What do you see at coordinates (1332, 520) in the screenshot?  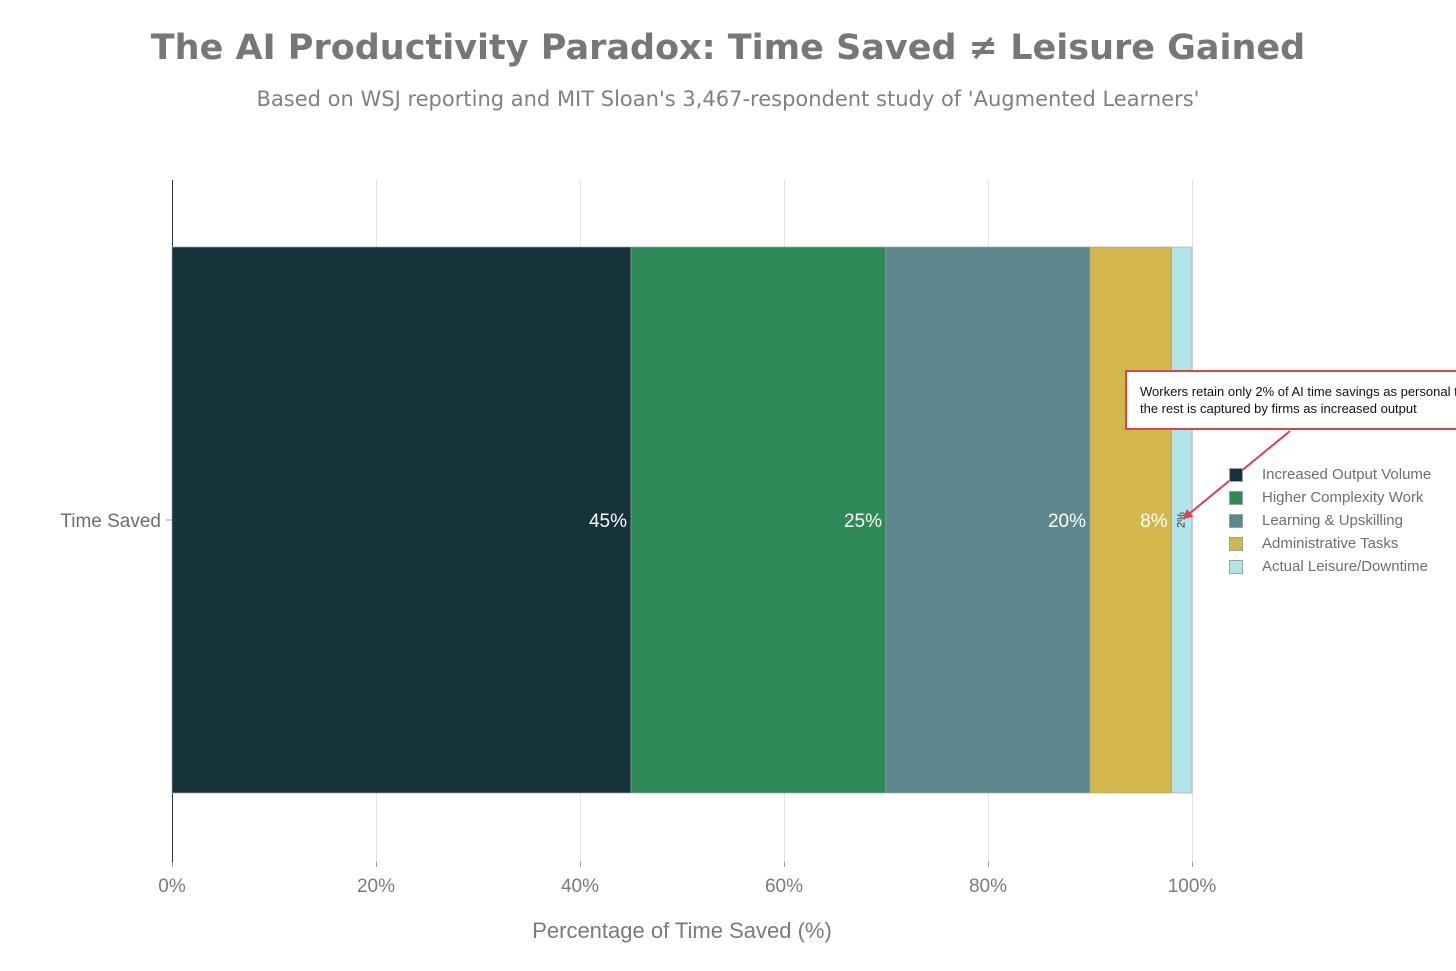 I see `legend-label: Learning & Upskilling` at bounding box center [1332, 520].